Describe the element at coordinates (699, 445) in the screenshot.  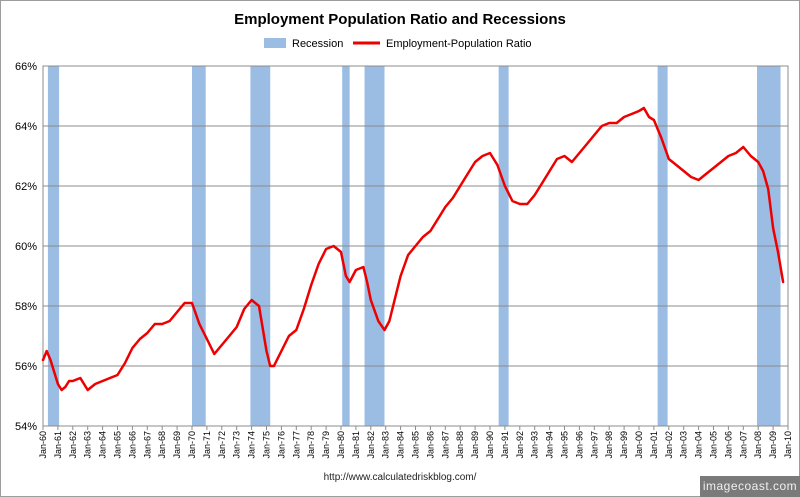
I see `x-tick-label: Jan-04` at that location.